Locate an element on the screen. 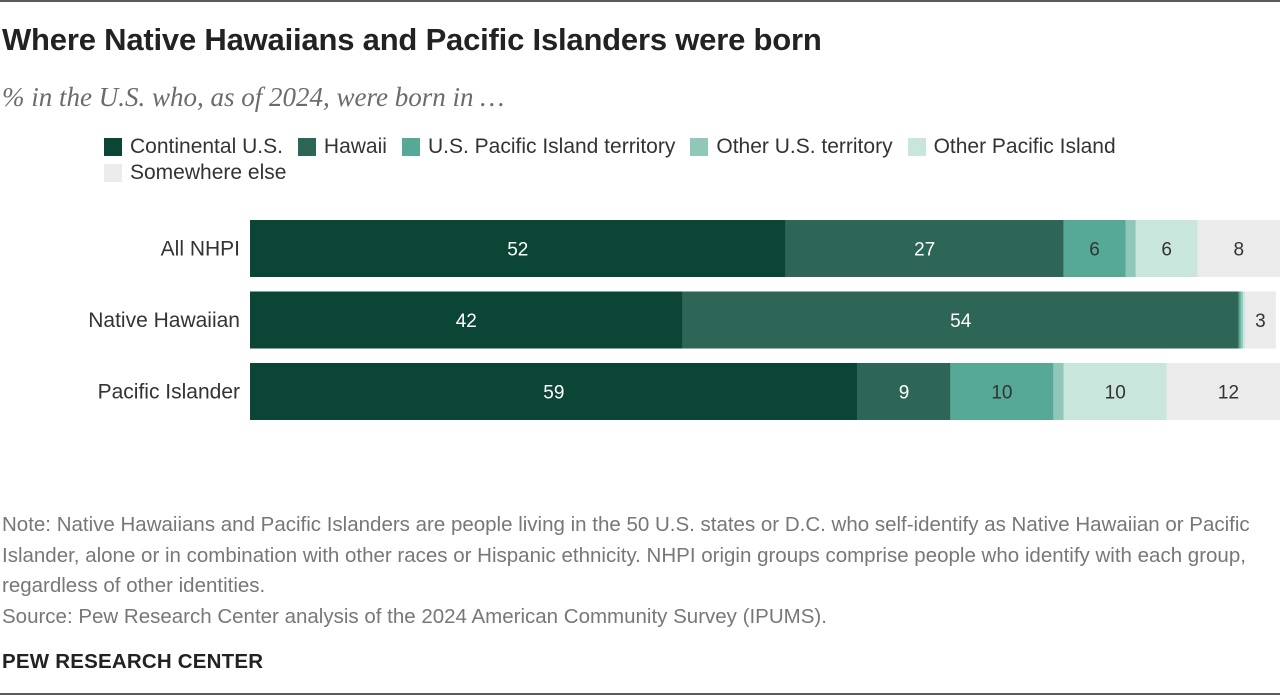  legend-label: Continental U.S. is located at coordinates (206, 146).